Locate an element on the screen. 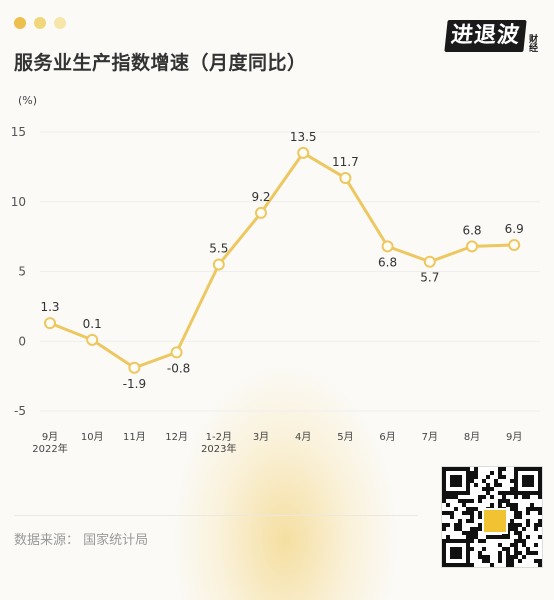 The height and width of the screenshot is (600, 554). data-label: -1.9 is located at coordinates (134, 384).